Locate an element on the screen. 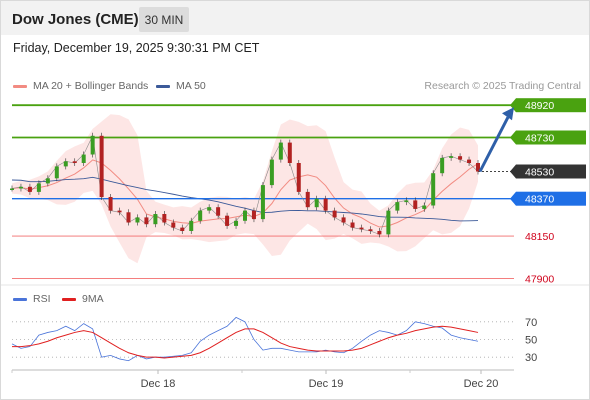 This screenshot has height=400, width=590. x-tick-label: Dec 19 is located at coordinates (326, 384).